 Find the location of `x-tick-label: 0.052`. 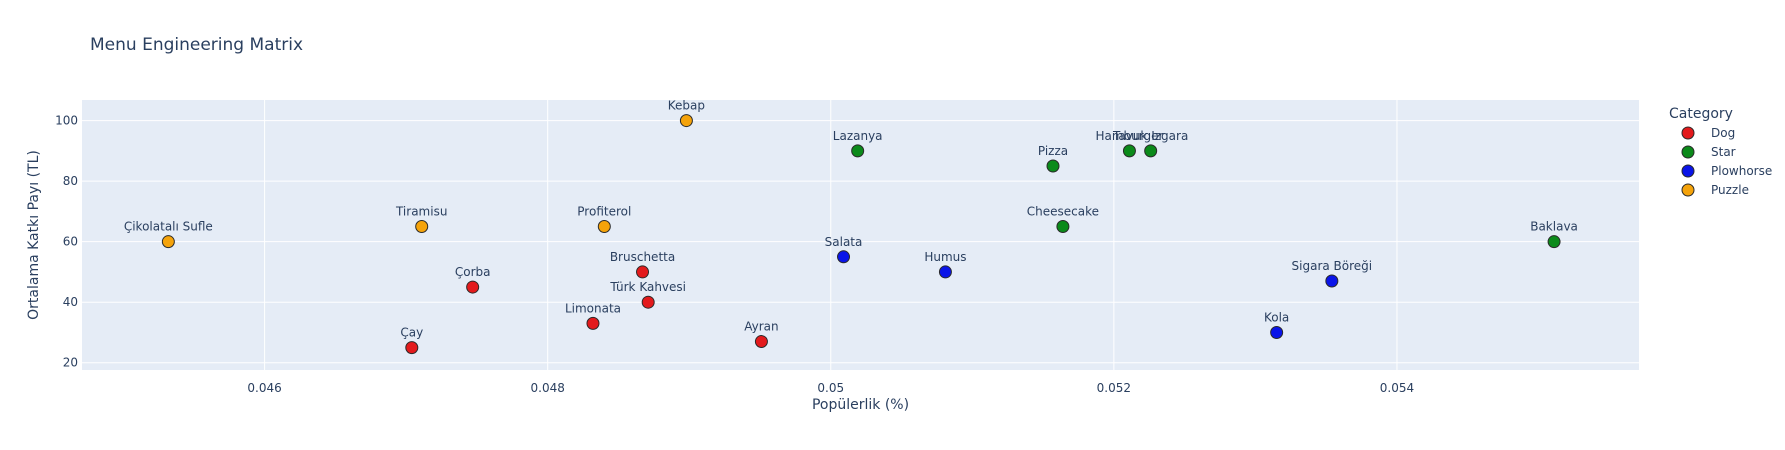

x-tick-label: 0.052 is located at coordinates (1114, 388).